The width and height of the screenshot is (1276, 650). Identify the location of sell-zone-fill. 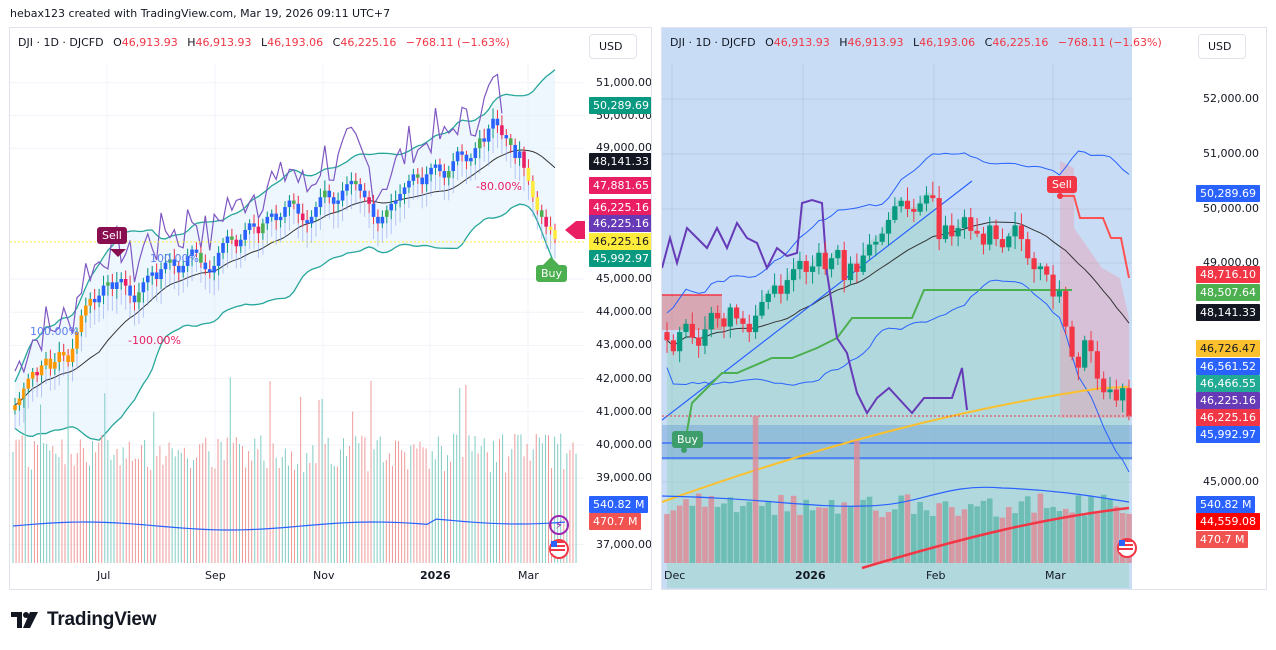
(1094, 289).